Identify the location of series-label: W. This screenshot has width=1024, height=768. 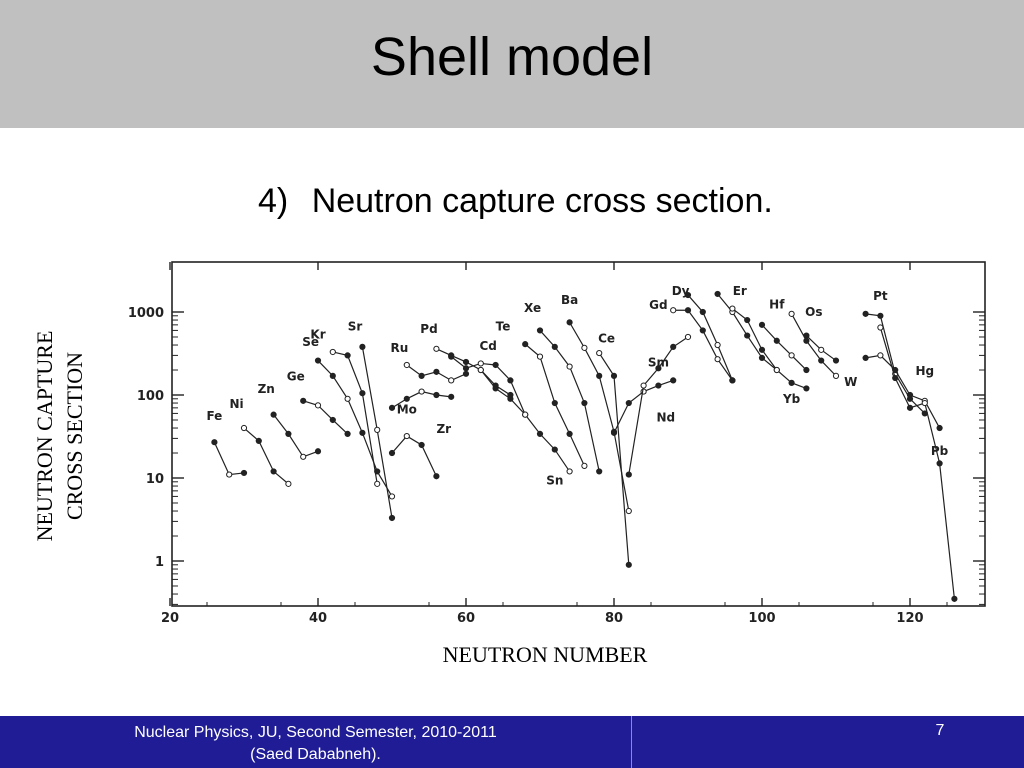
(850, 382).